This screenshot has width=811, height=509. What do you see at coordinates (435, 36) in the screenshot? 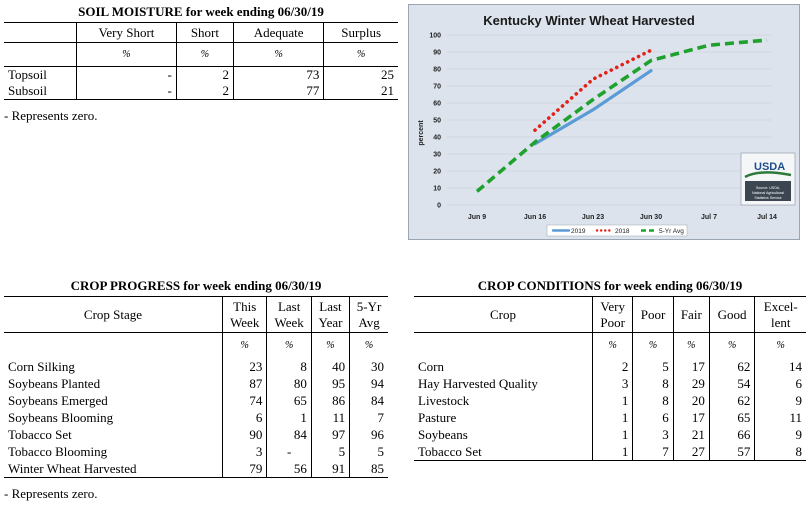
I see `y-tick-label: 100` at bounding box center [435, 36].